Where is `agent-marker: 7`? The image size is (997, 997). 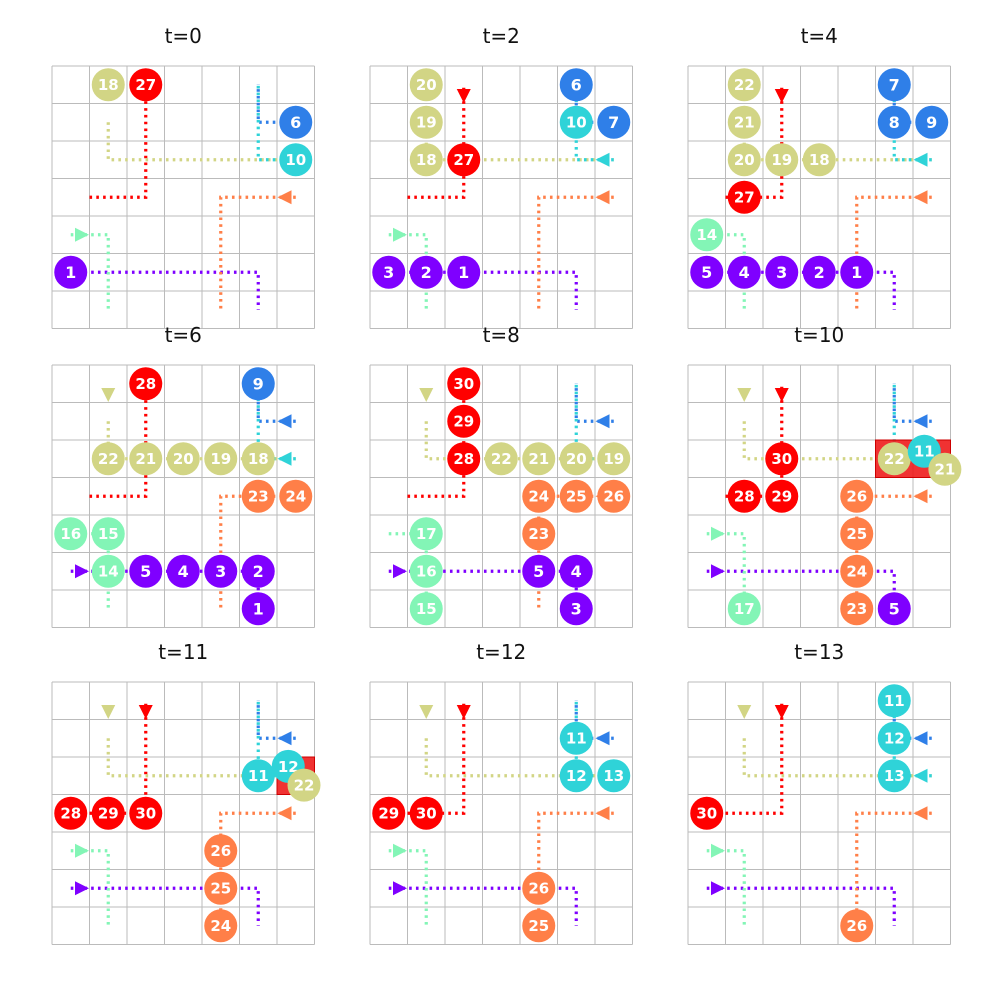
agent-marker: 7 is located at coordinates (614, 122).